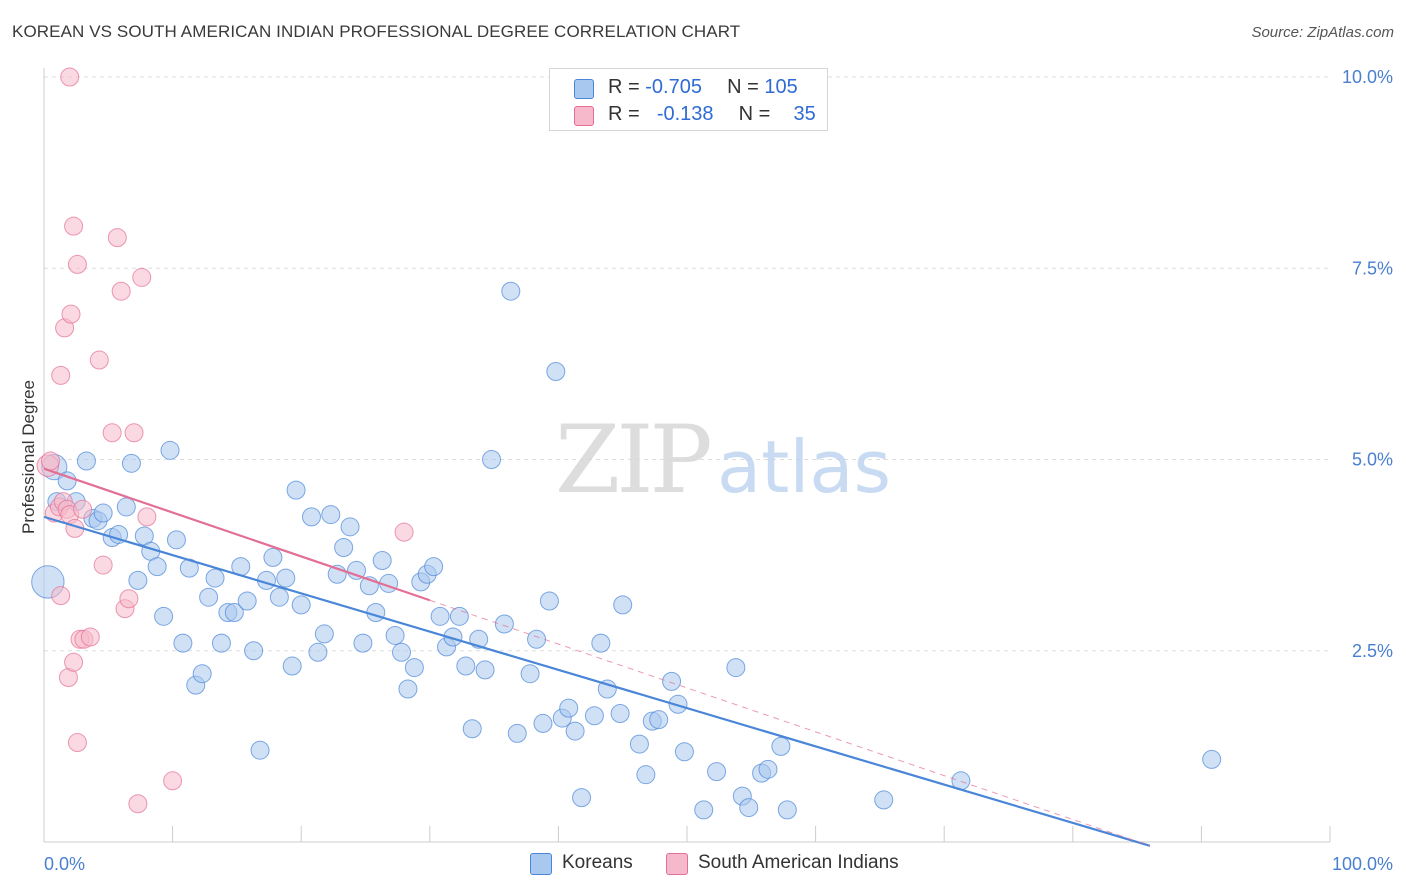 This screenshot has width=1406, height=892. What do you see at coordinates (597, 862) in the screenshot?
I see `legend-label-koreans: Koreans` at bounding box center [597, 862].